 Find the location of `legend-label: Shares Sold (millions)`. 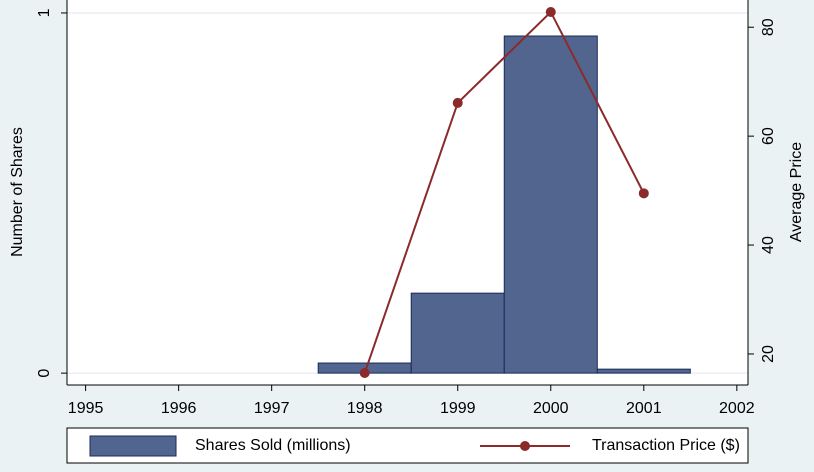

legend-label: Shares Sold (millions) is located at coordinates (273, 445).